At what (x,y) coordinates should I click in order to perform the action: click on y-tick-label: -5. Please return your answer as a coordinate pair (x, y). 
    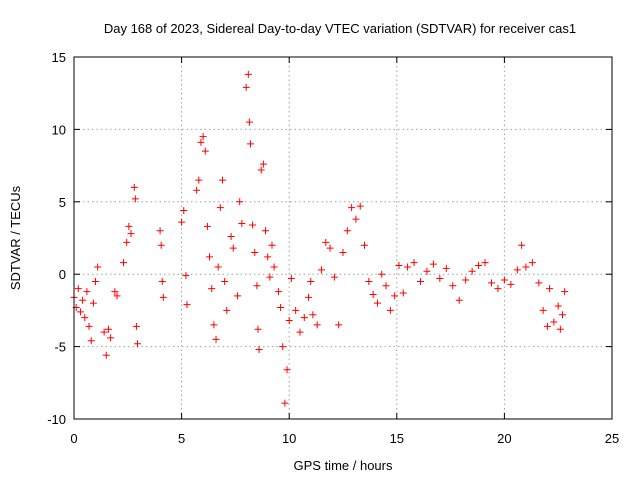
    Looking at the image, I should click on (60, 347).